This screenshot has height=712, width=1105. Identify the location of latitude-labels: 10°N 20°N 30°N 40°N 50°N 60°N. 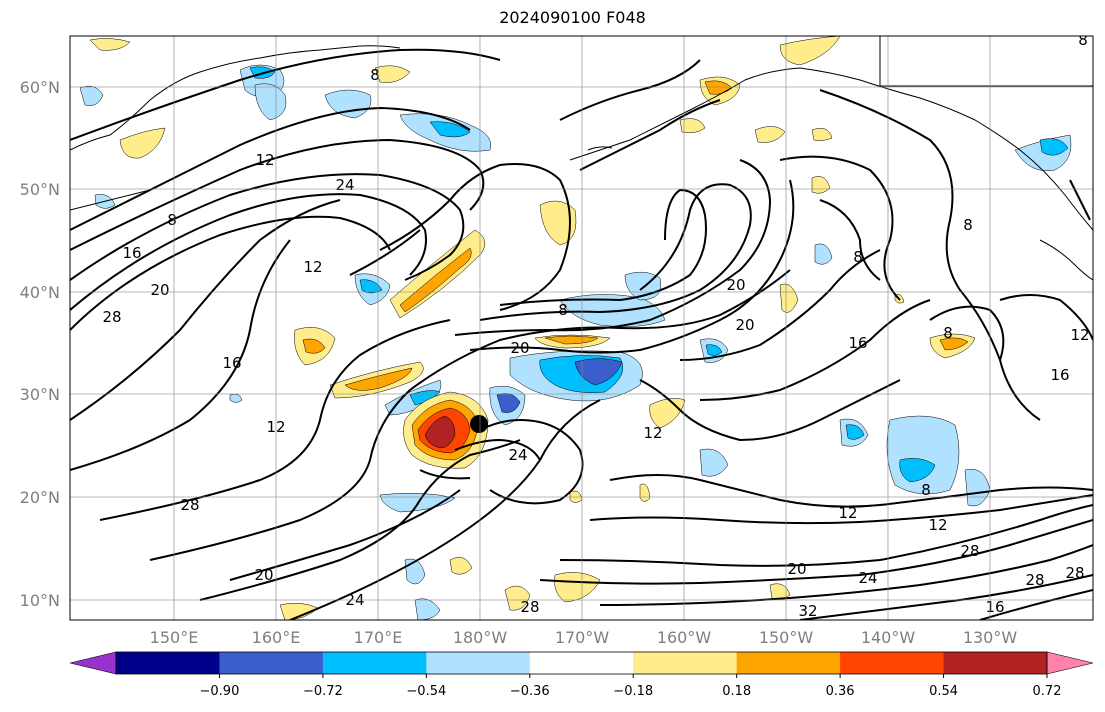
(40, 344).